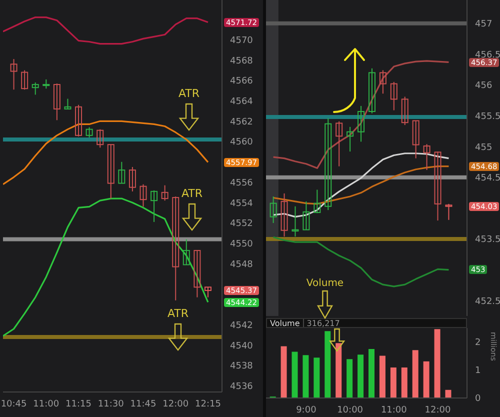 This screenshot has height=417, width=500. I want to click on y-tick-label: 4560, so click(242, 143).